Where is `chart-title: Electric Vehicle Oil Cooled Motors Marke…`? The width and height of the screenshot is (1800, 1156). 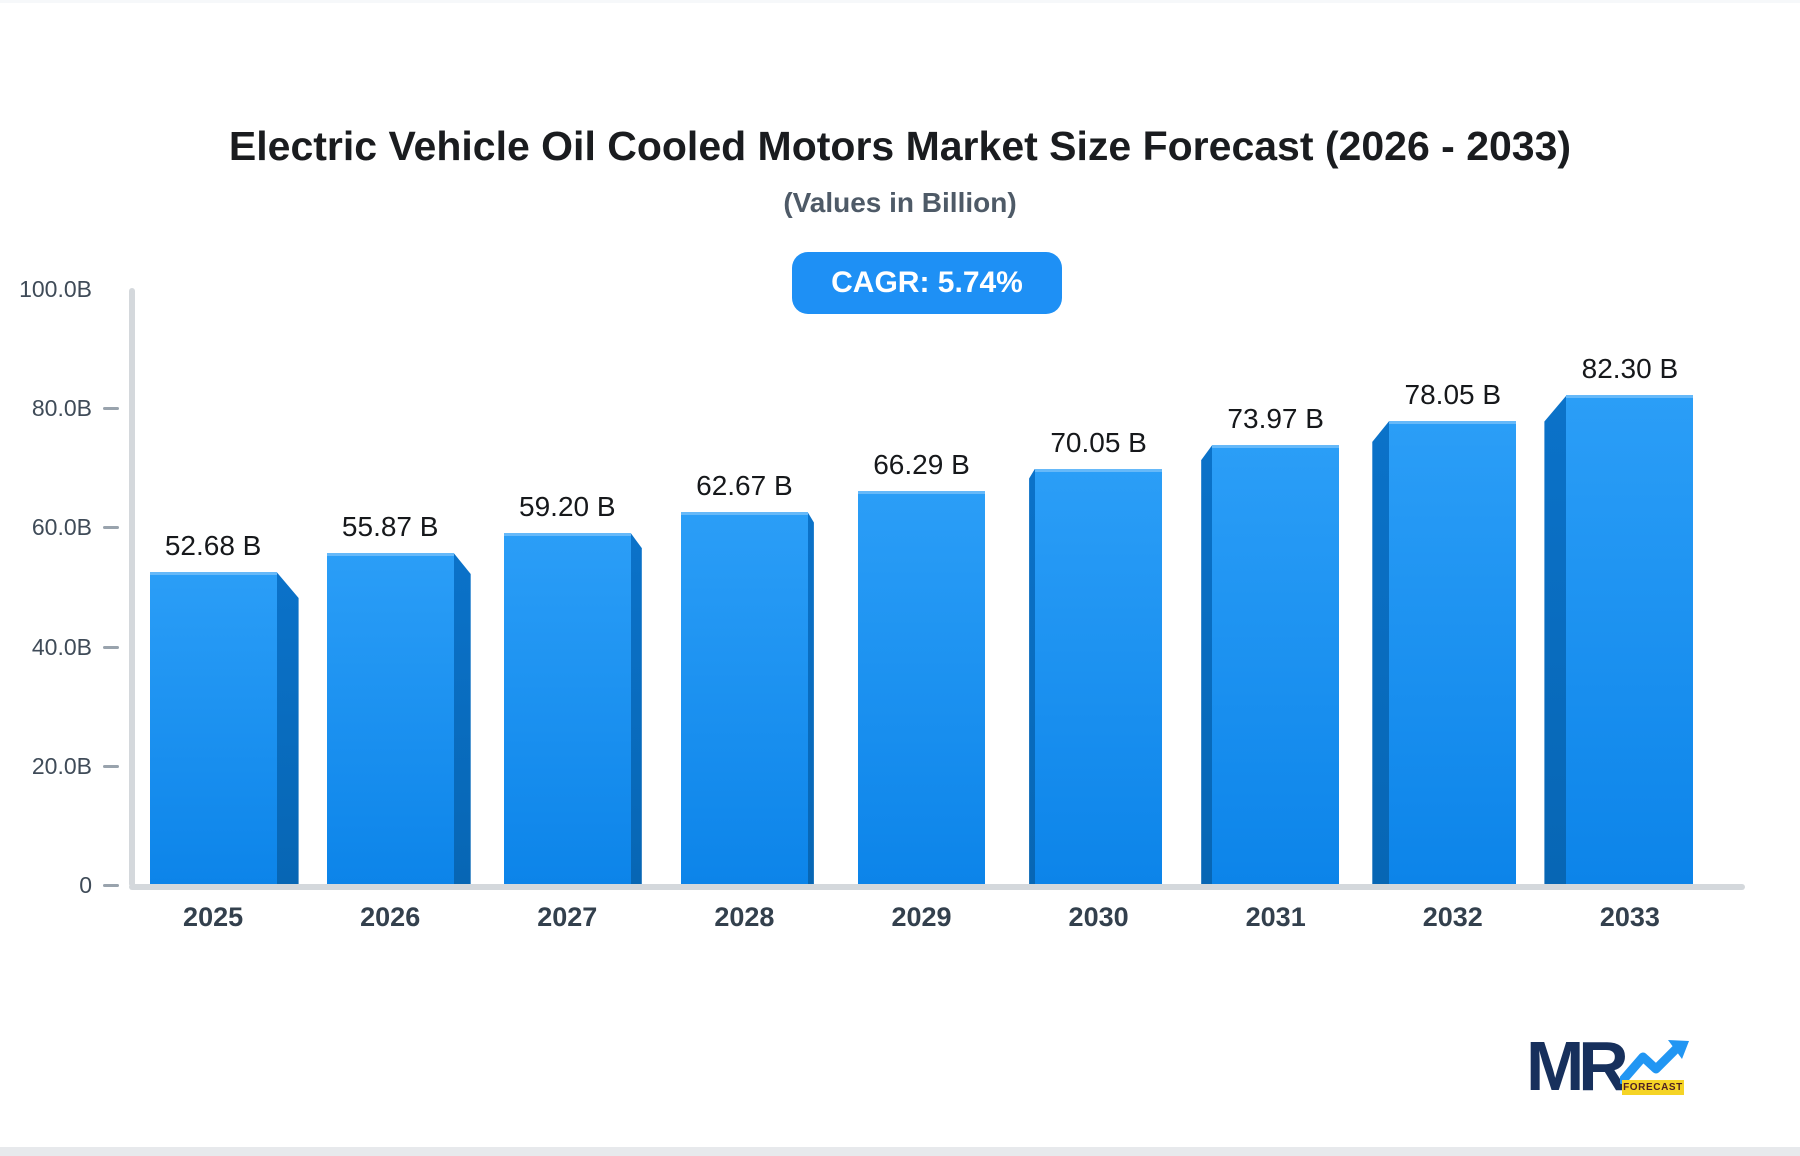 chart-title: Electric Vehicle Oil Cooled Motors Marke… is located at coordinates (900, 146).